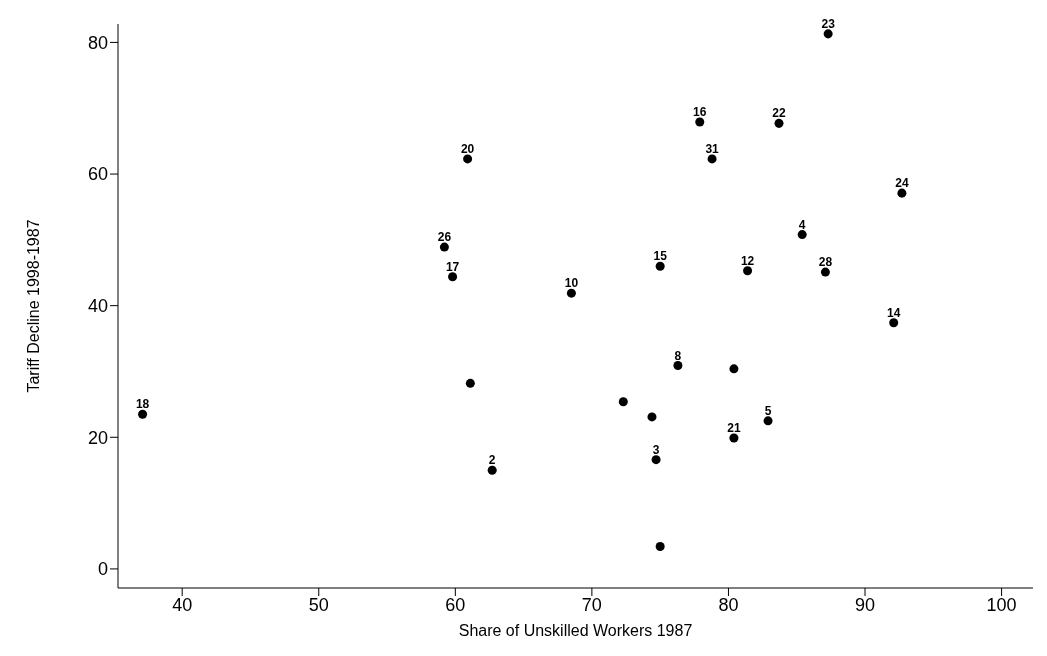 The height and width of the screenshot is (656, 1047). Describe the element at coordinates (575, 630) in the screenshot. I see `x-axis-title: Share of Unskilled Workers 1987` at that location.